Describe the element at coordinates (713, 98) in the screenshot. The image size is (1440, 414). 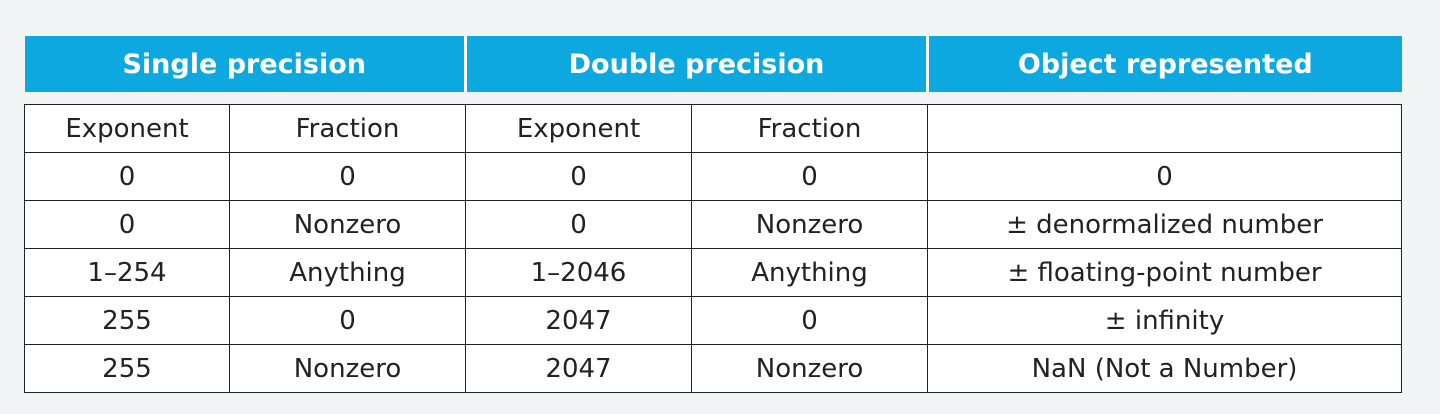
I see `header-spacer` at that location.